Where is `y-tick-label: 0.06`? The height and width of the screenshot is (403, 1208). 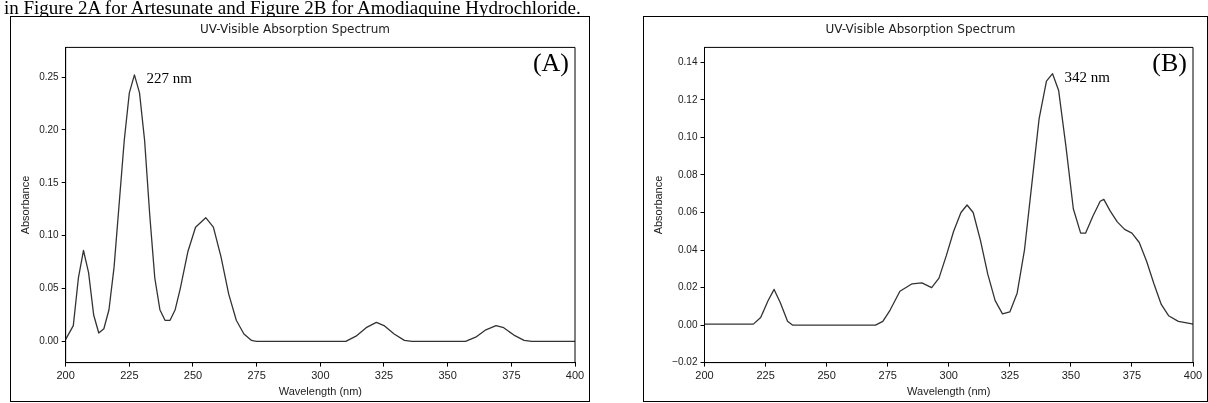 y-tick-label: 0.06 is located at coordinates (688, 212).